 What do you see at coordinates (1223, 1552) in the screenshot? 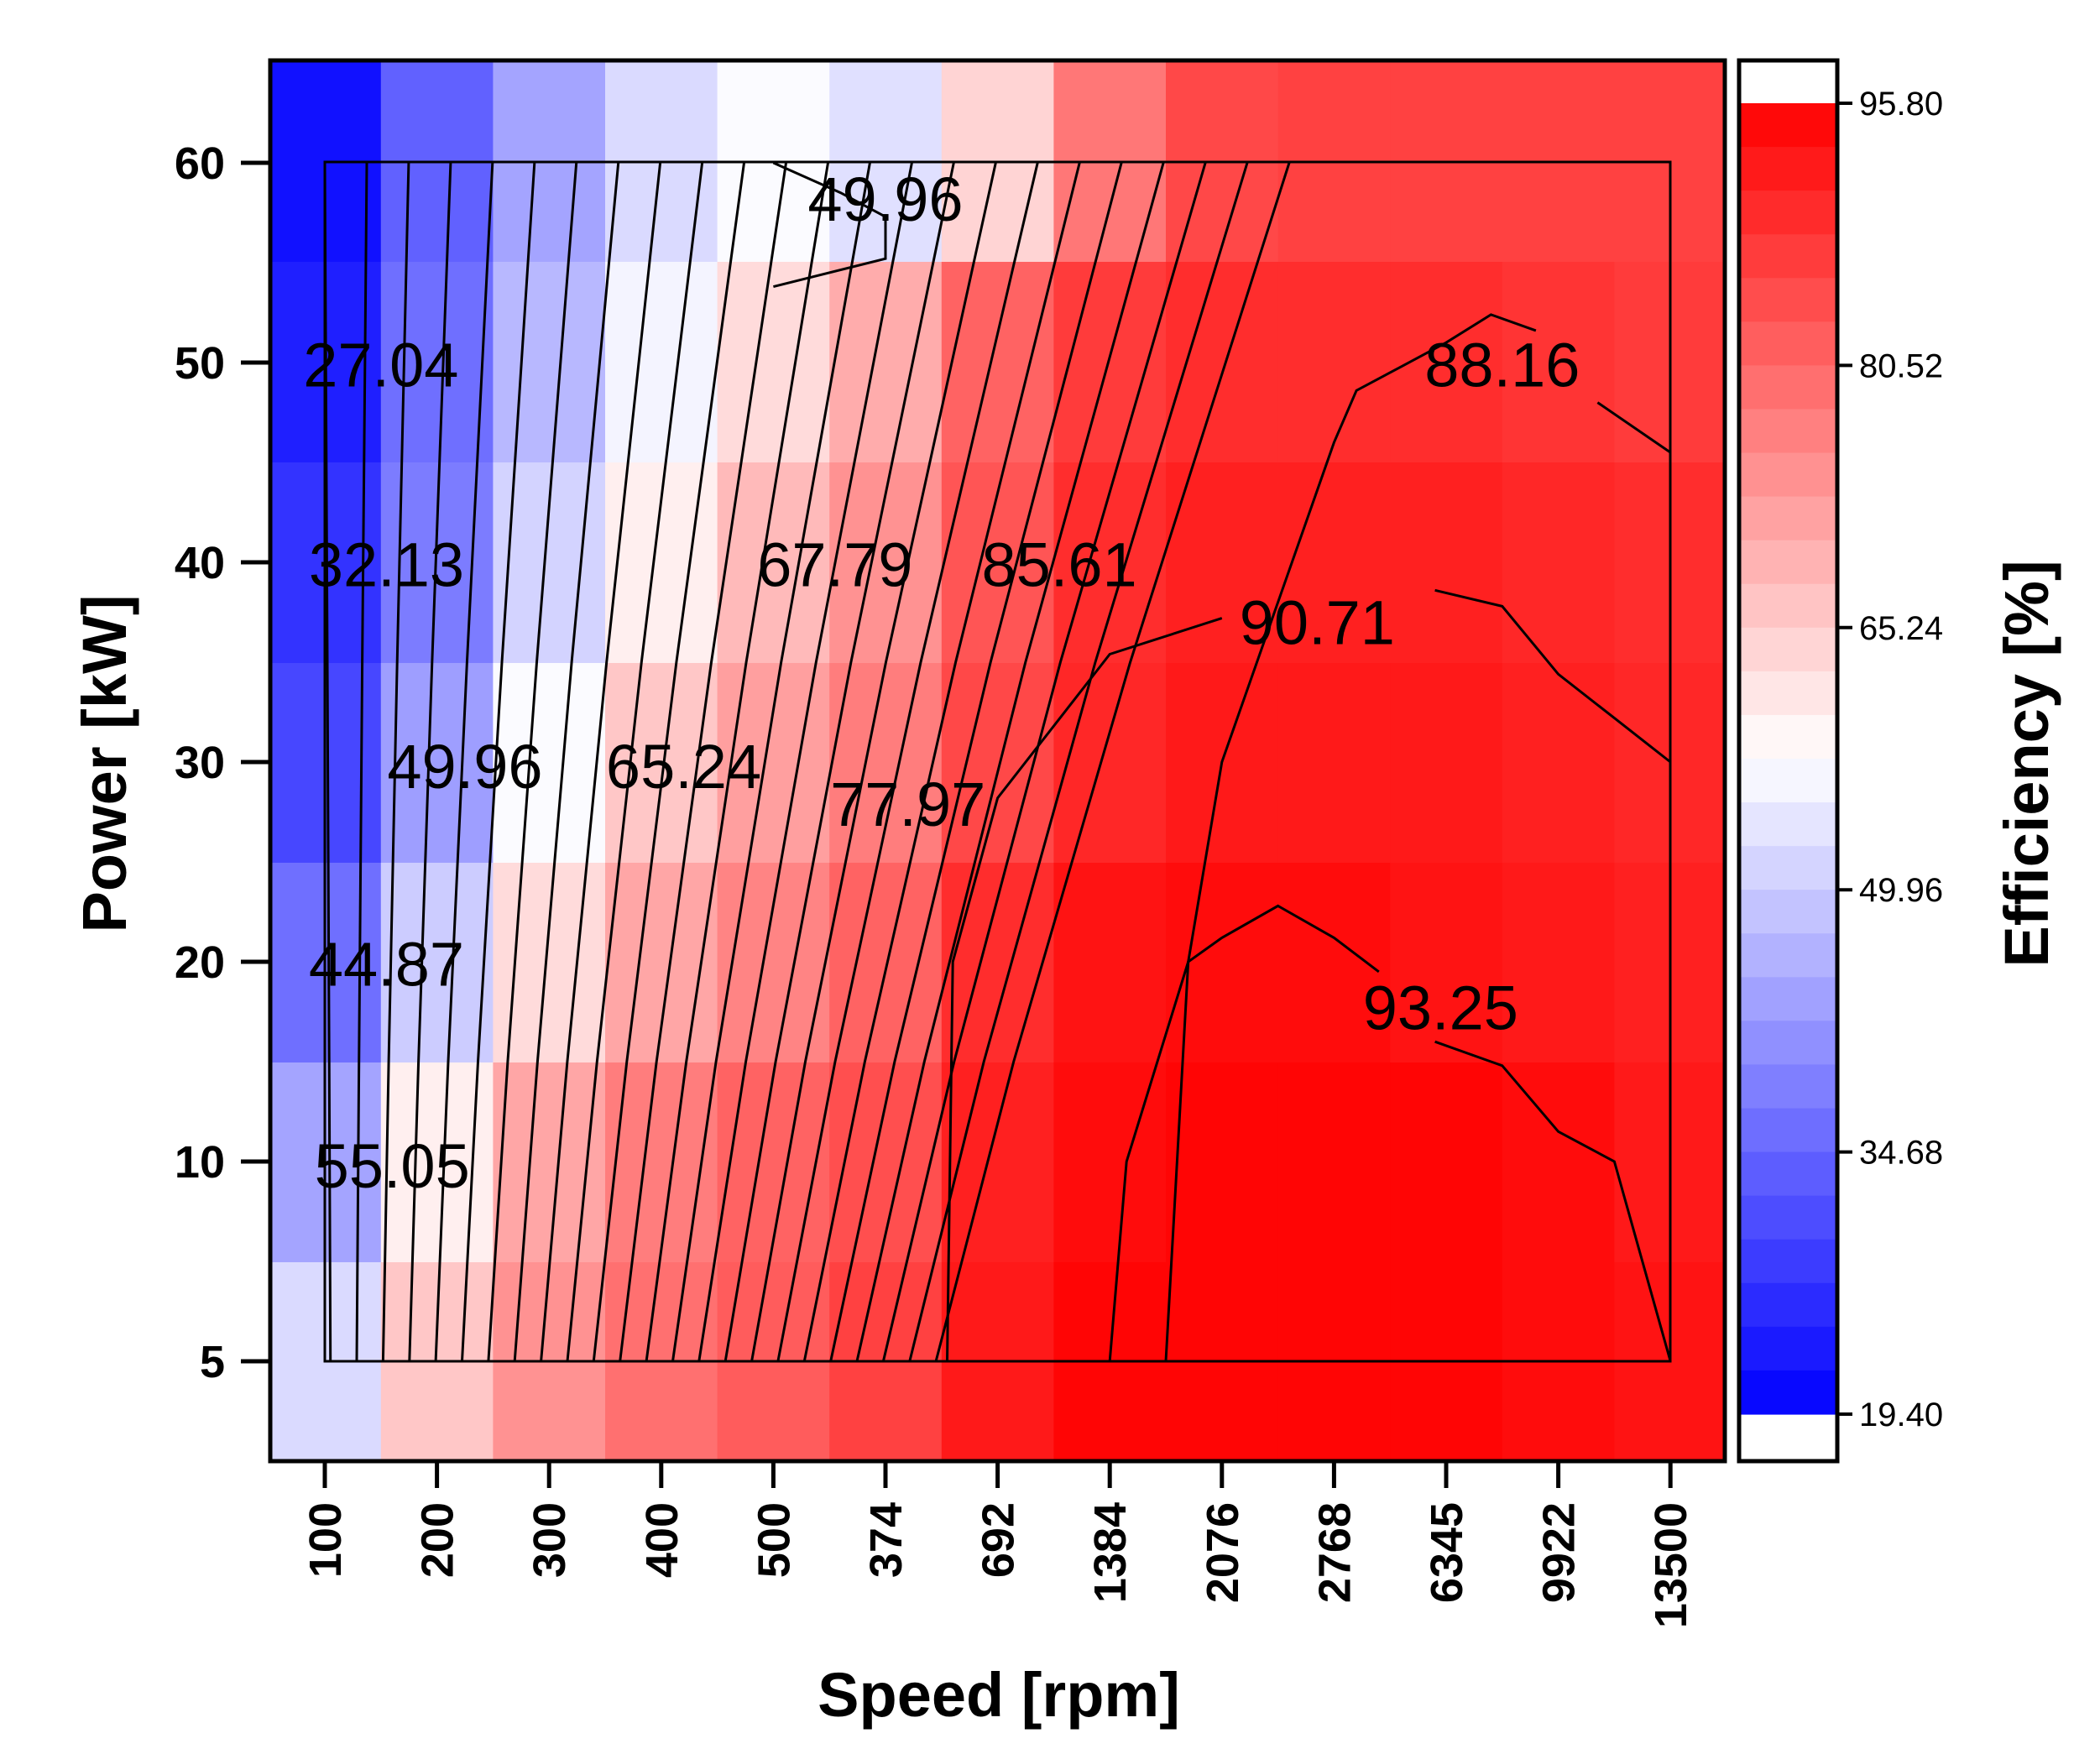
I see `x-tick-label: 2076` at bounding box center [1223, 1552].